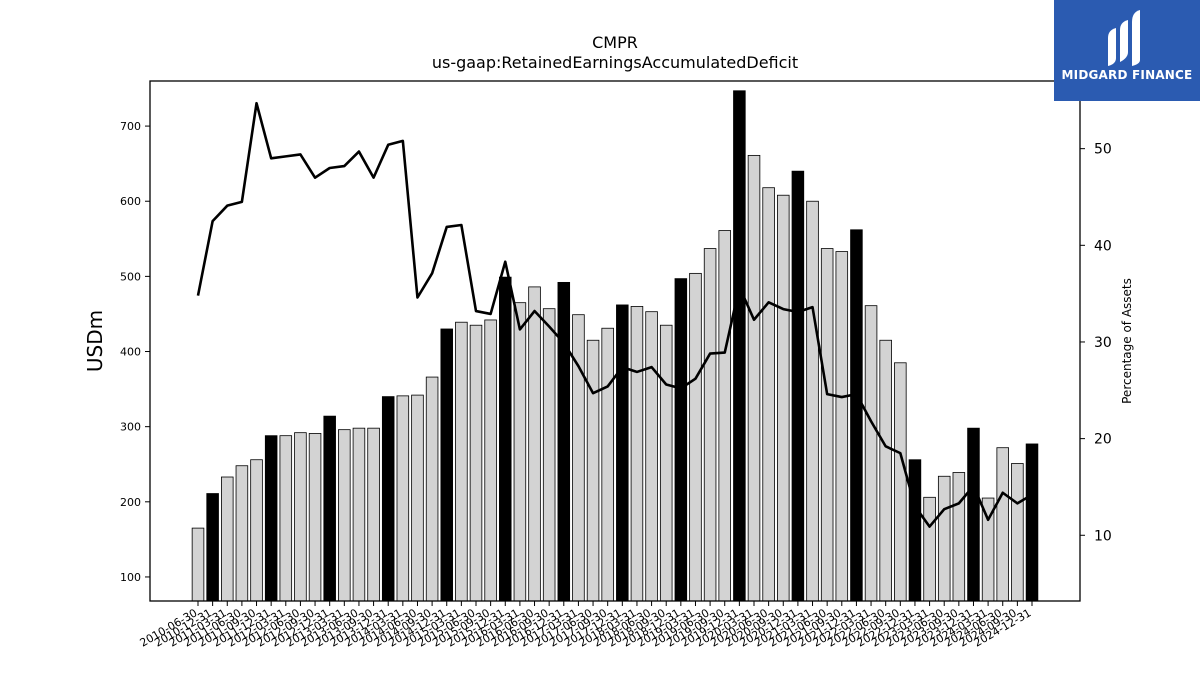  I want to click on y2-tick-label: 20, so click(1103, 440).